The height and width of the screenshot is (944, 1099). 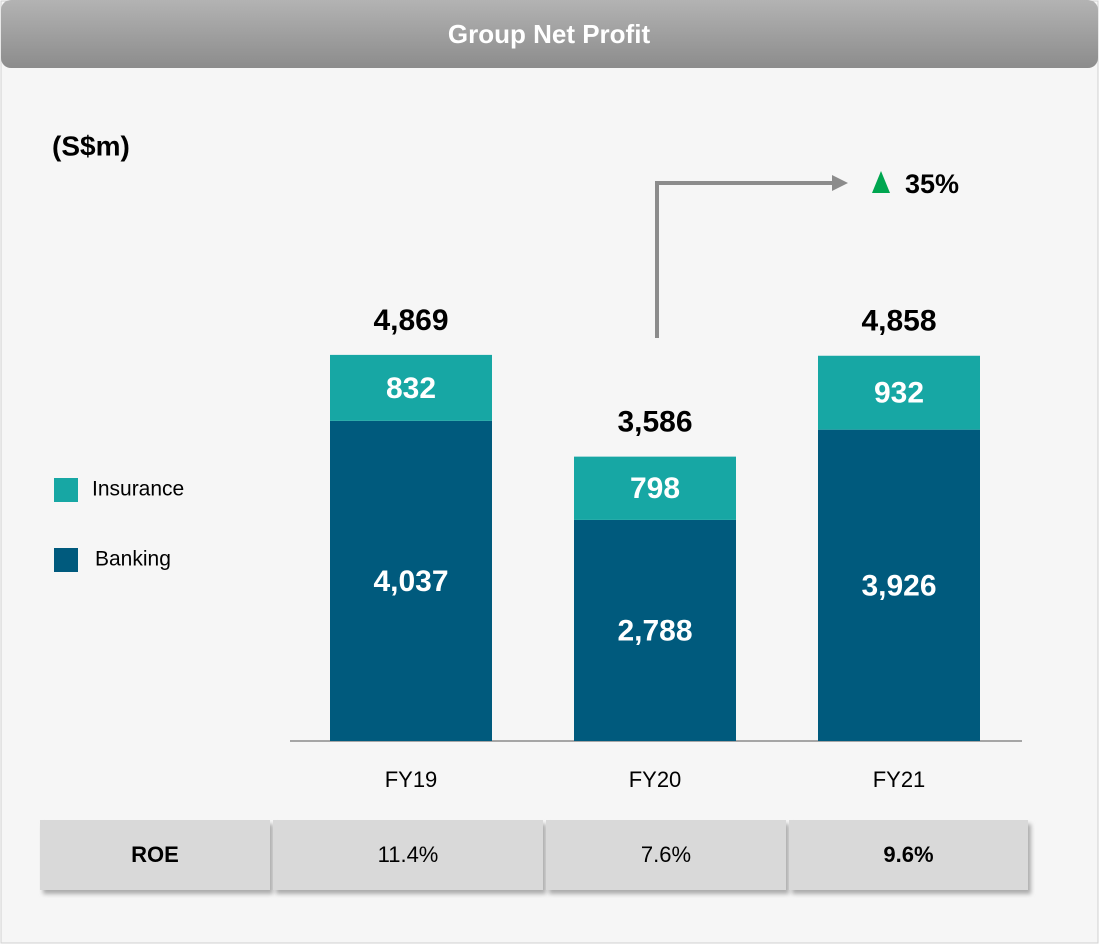 I want to click on unit-label: (S$m), so click(x=91, y=145).